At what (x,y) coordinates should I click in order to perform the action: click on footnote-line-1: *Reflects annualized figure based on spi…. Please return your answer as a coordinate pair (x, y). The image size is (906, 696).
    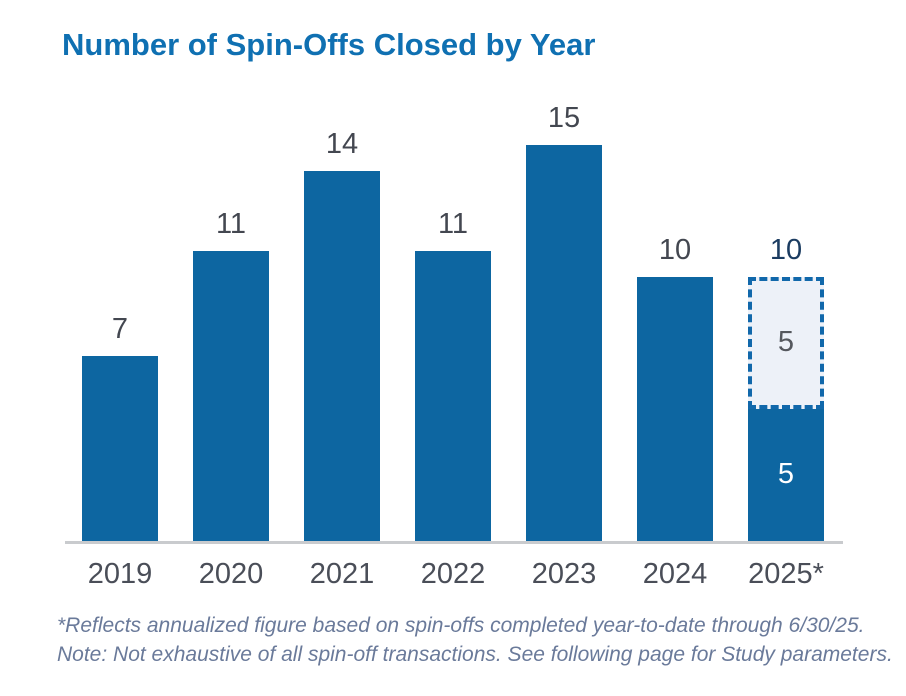
    Looking at the image, I should click on (461, 625).